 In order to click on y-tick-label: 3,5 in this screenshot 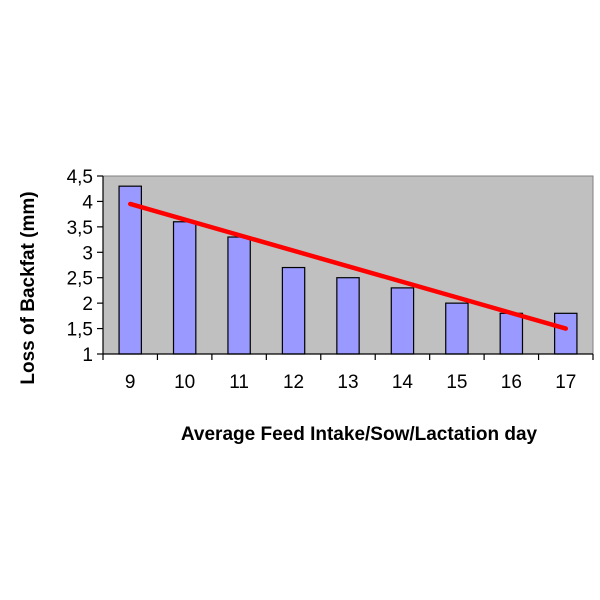, I will do `click(80, 228)`.